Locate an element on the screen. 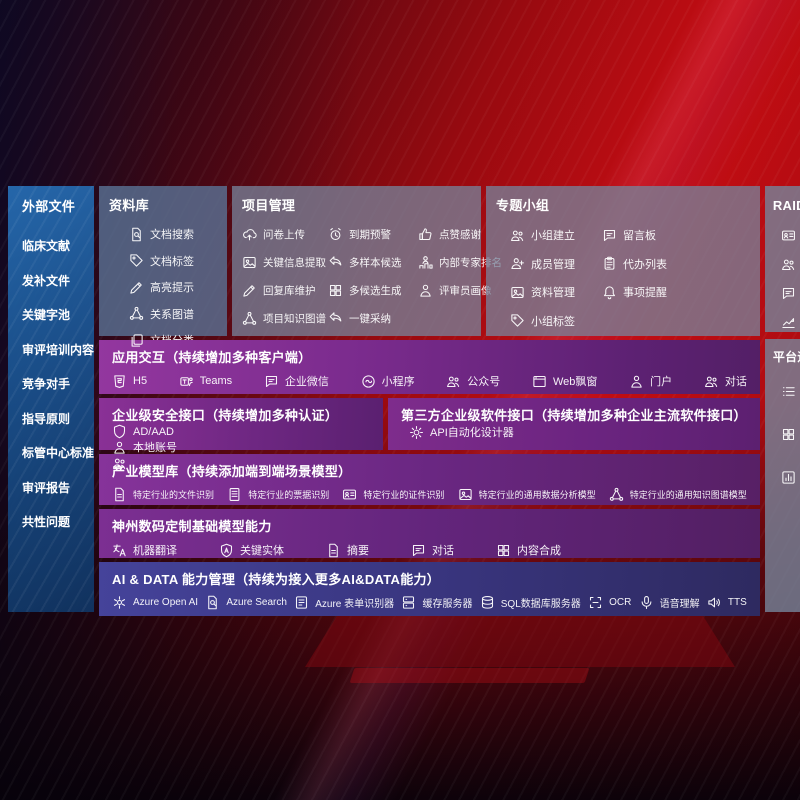  monitor-stand-bar is located at coordinates (469, 675).